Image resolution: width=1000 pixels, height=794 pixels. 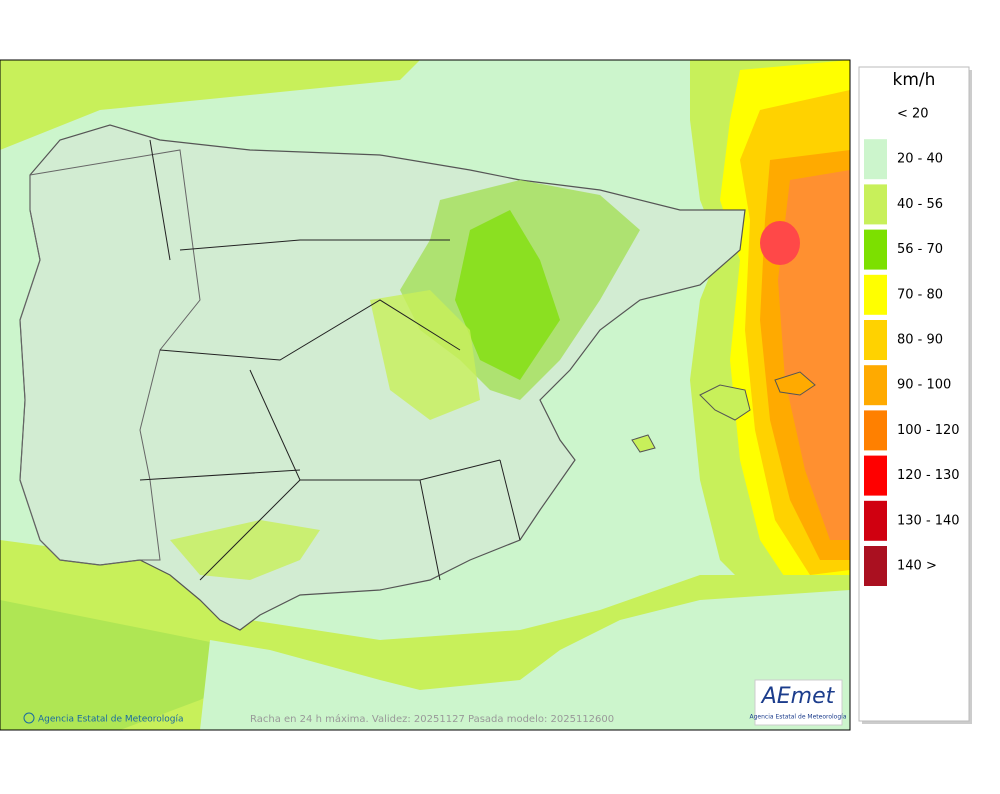 I want to click on legend-label: 90 - 100, so click(x=924, y=385).